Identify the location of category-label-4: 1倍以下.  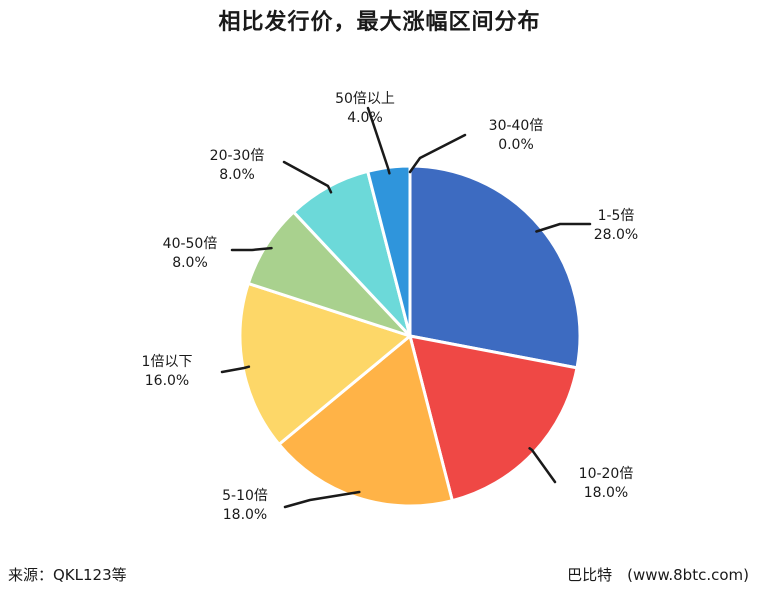
(167, 362).